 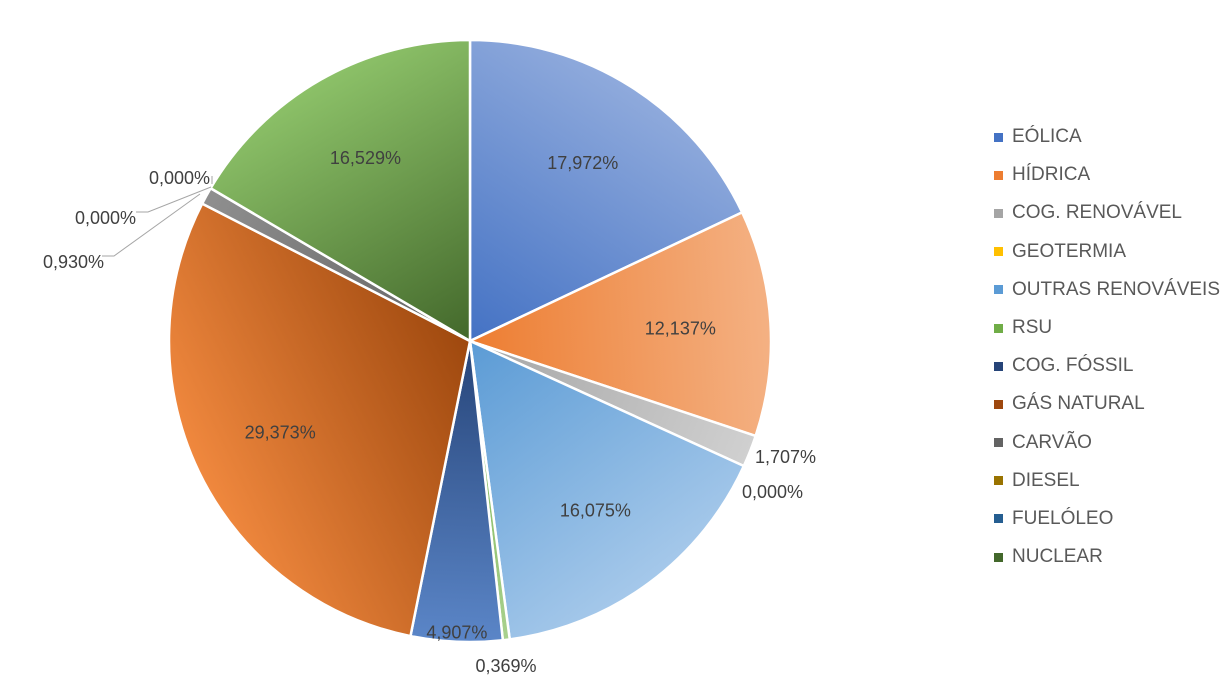 What do you see at coordinates (998, 557) in the screenshot?
I see `legend-swatch-nuclear` at bounding box center [998, 557].